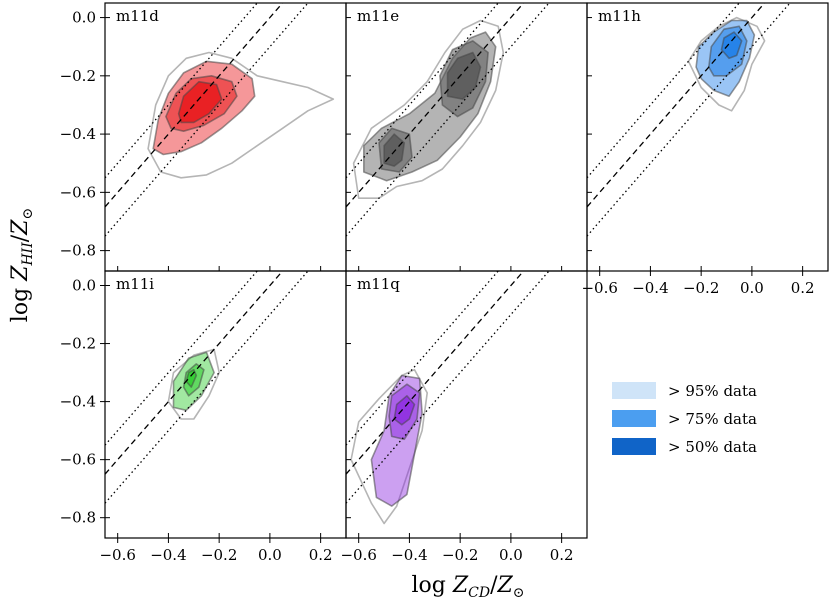  I want to click on legend-entry-label: > 95% data, so click(712, 391).